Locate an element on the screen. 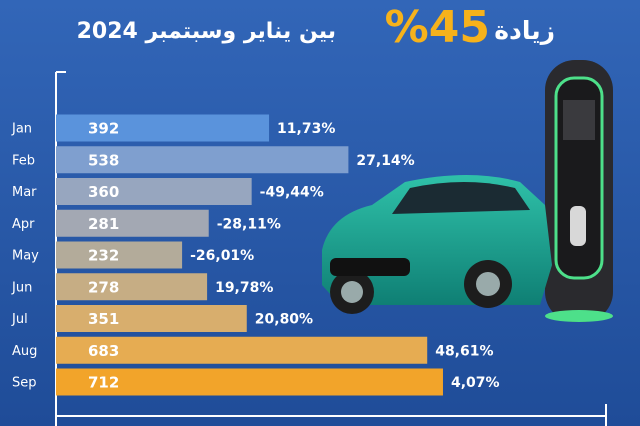  change-label: 48,61% is located at coordinates (464, 351).